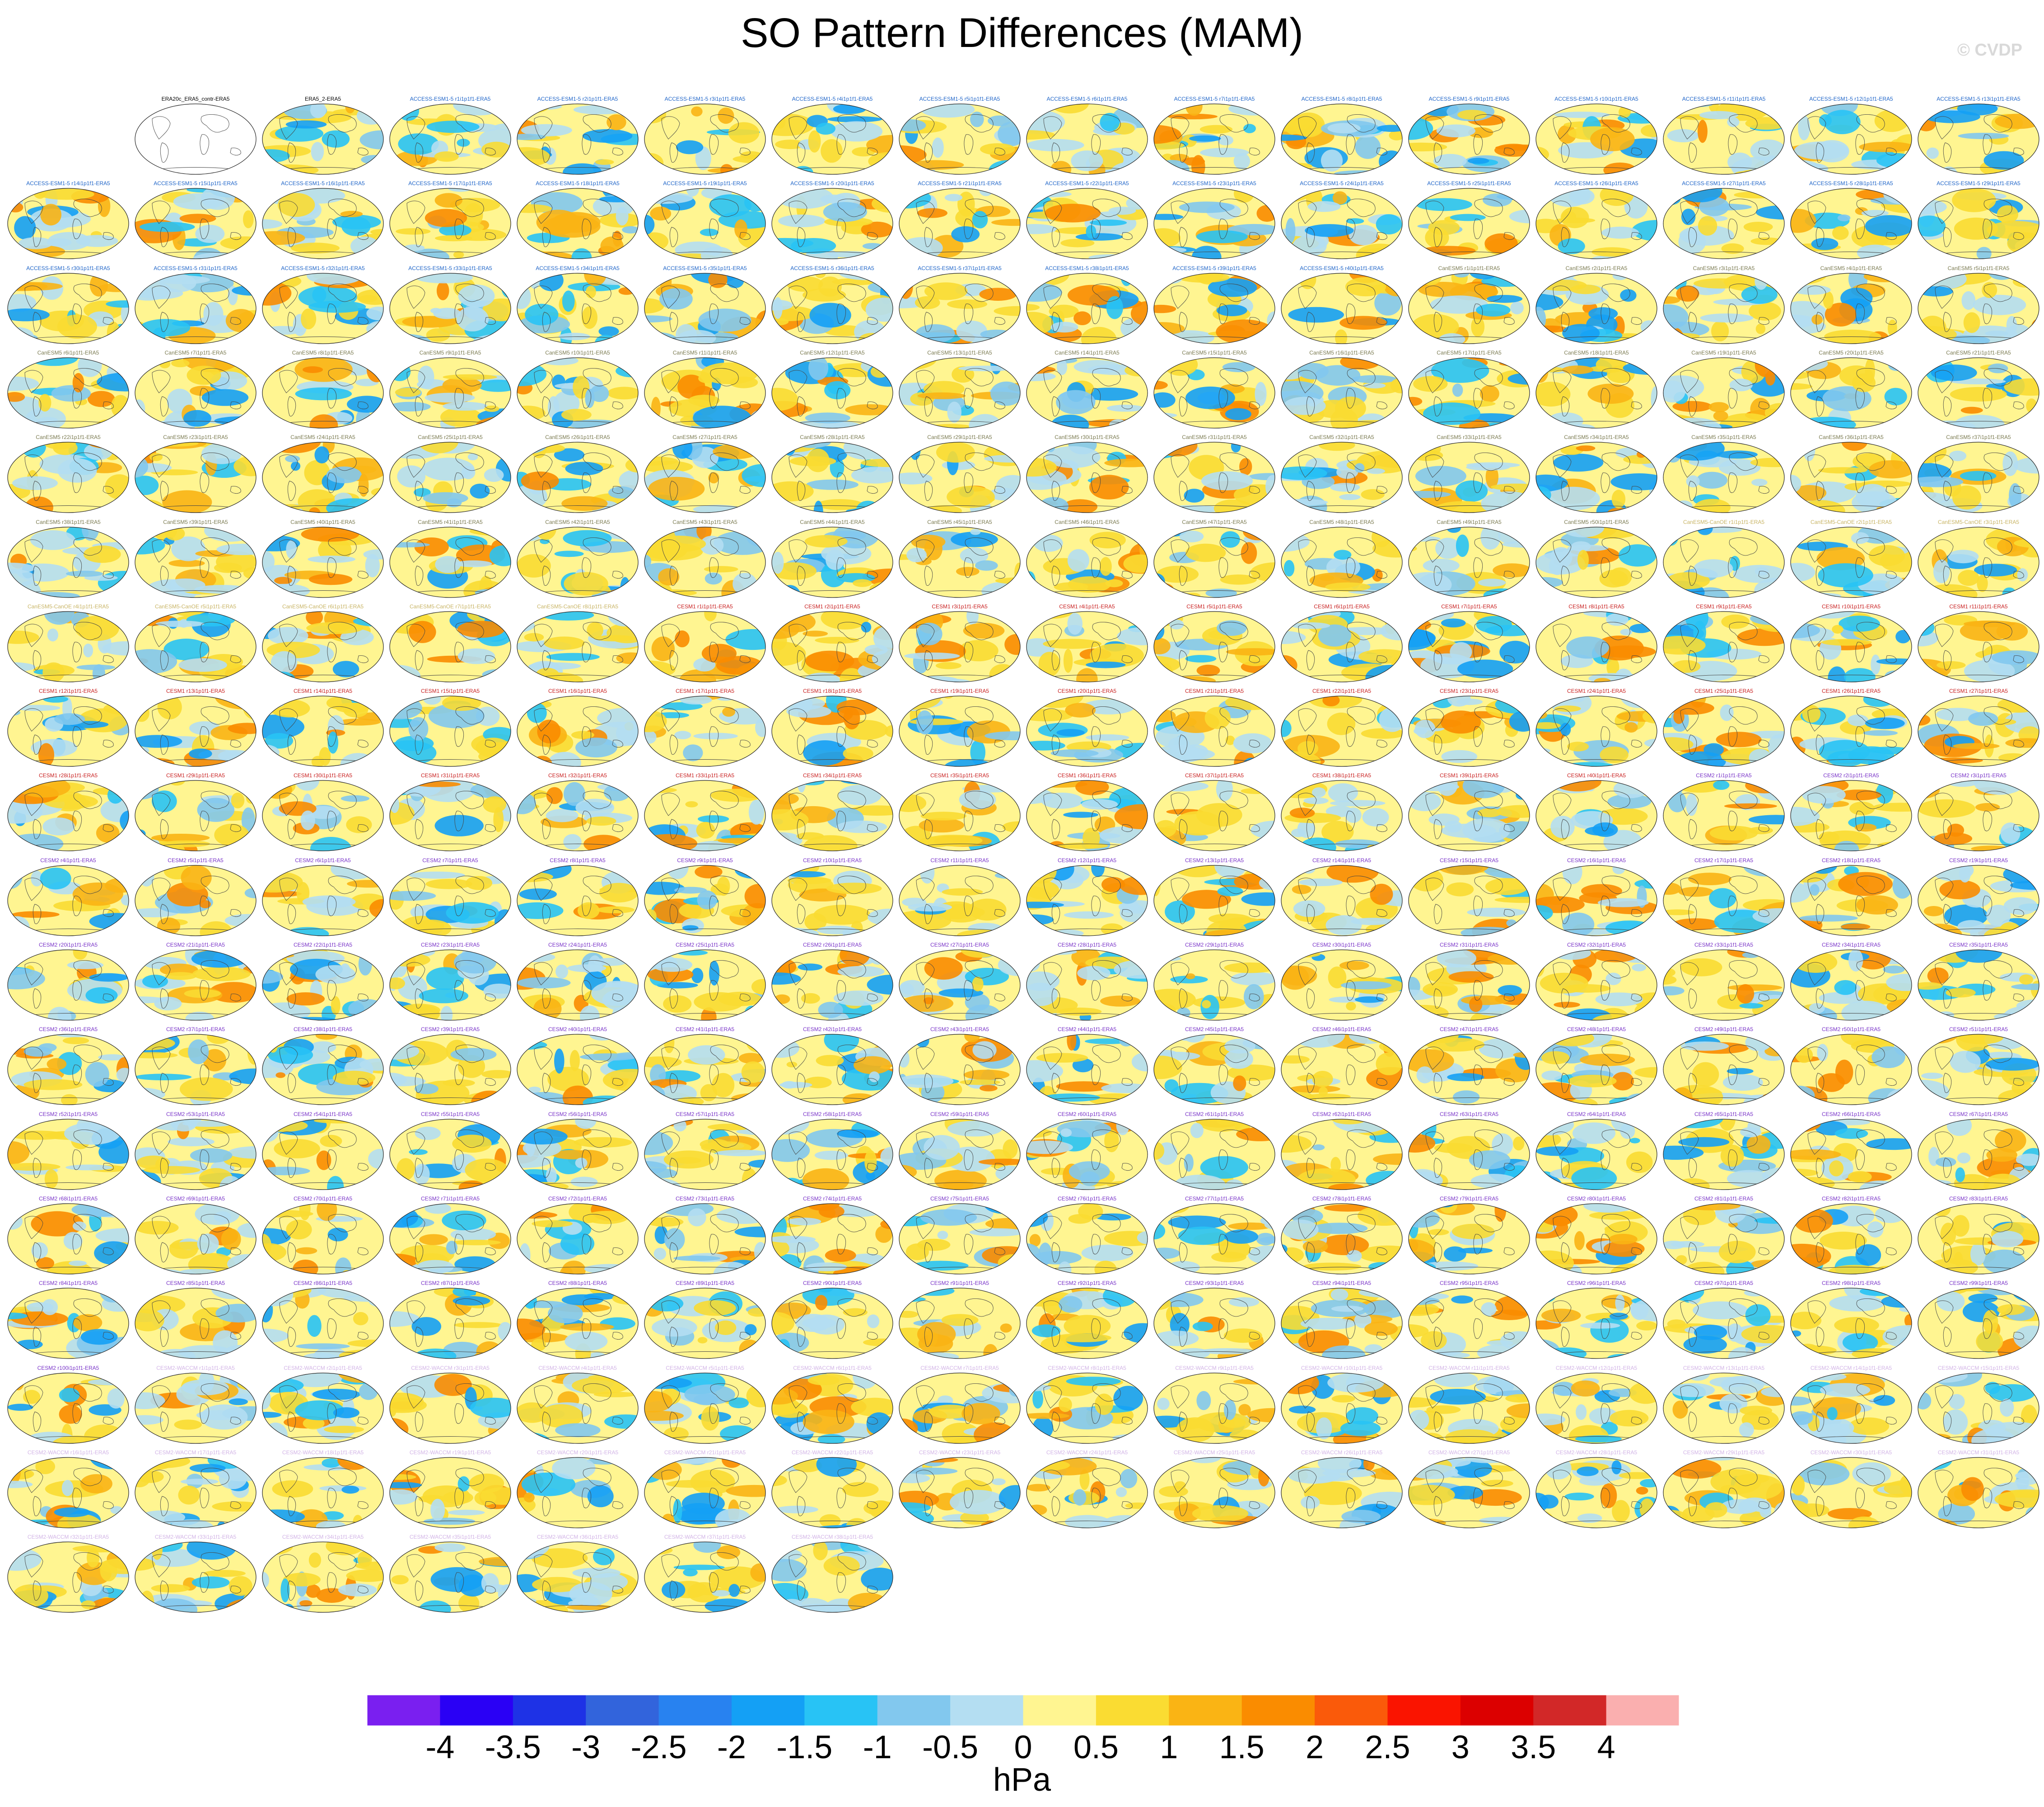 This screenshot has height=1807, width=2044. I want to click on map-panel: CESM2 r3i1p1f1-ERA5, so click(1979, 812).